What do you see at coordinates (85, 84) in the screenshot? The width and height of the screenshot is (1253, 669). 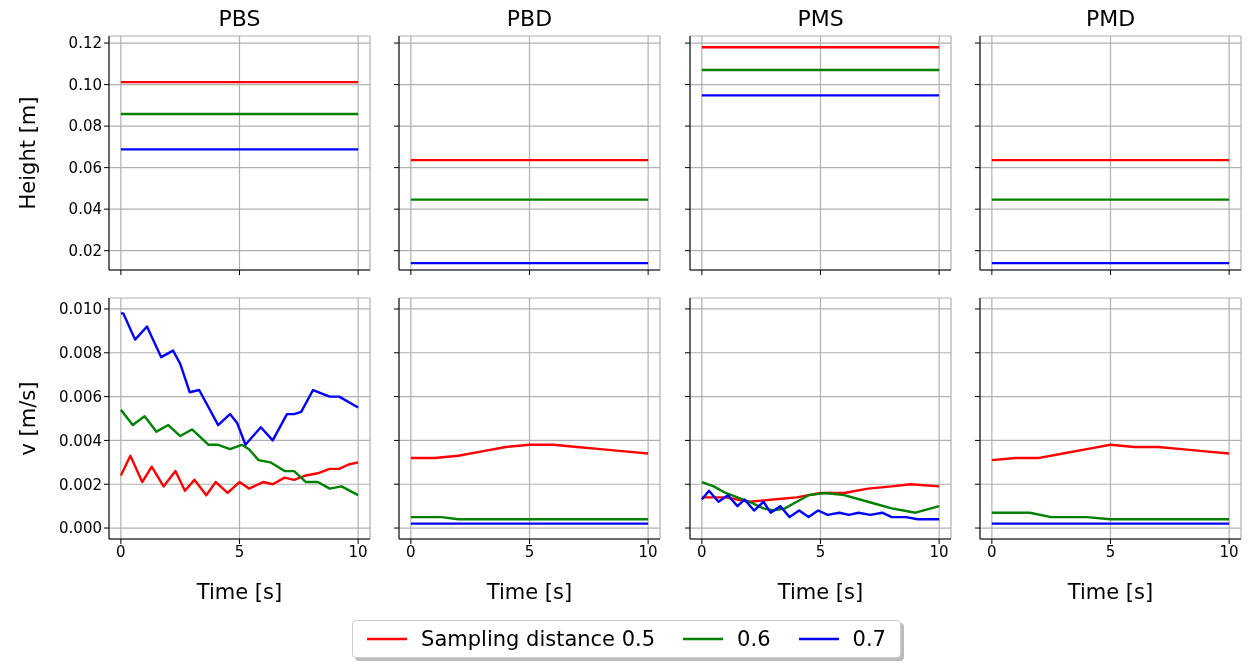 I see `y-tick-label: 0.10` at bounding box center [85, 84].